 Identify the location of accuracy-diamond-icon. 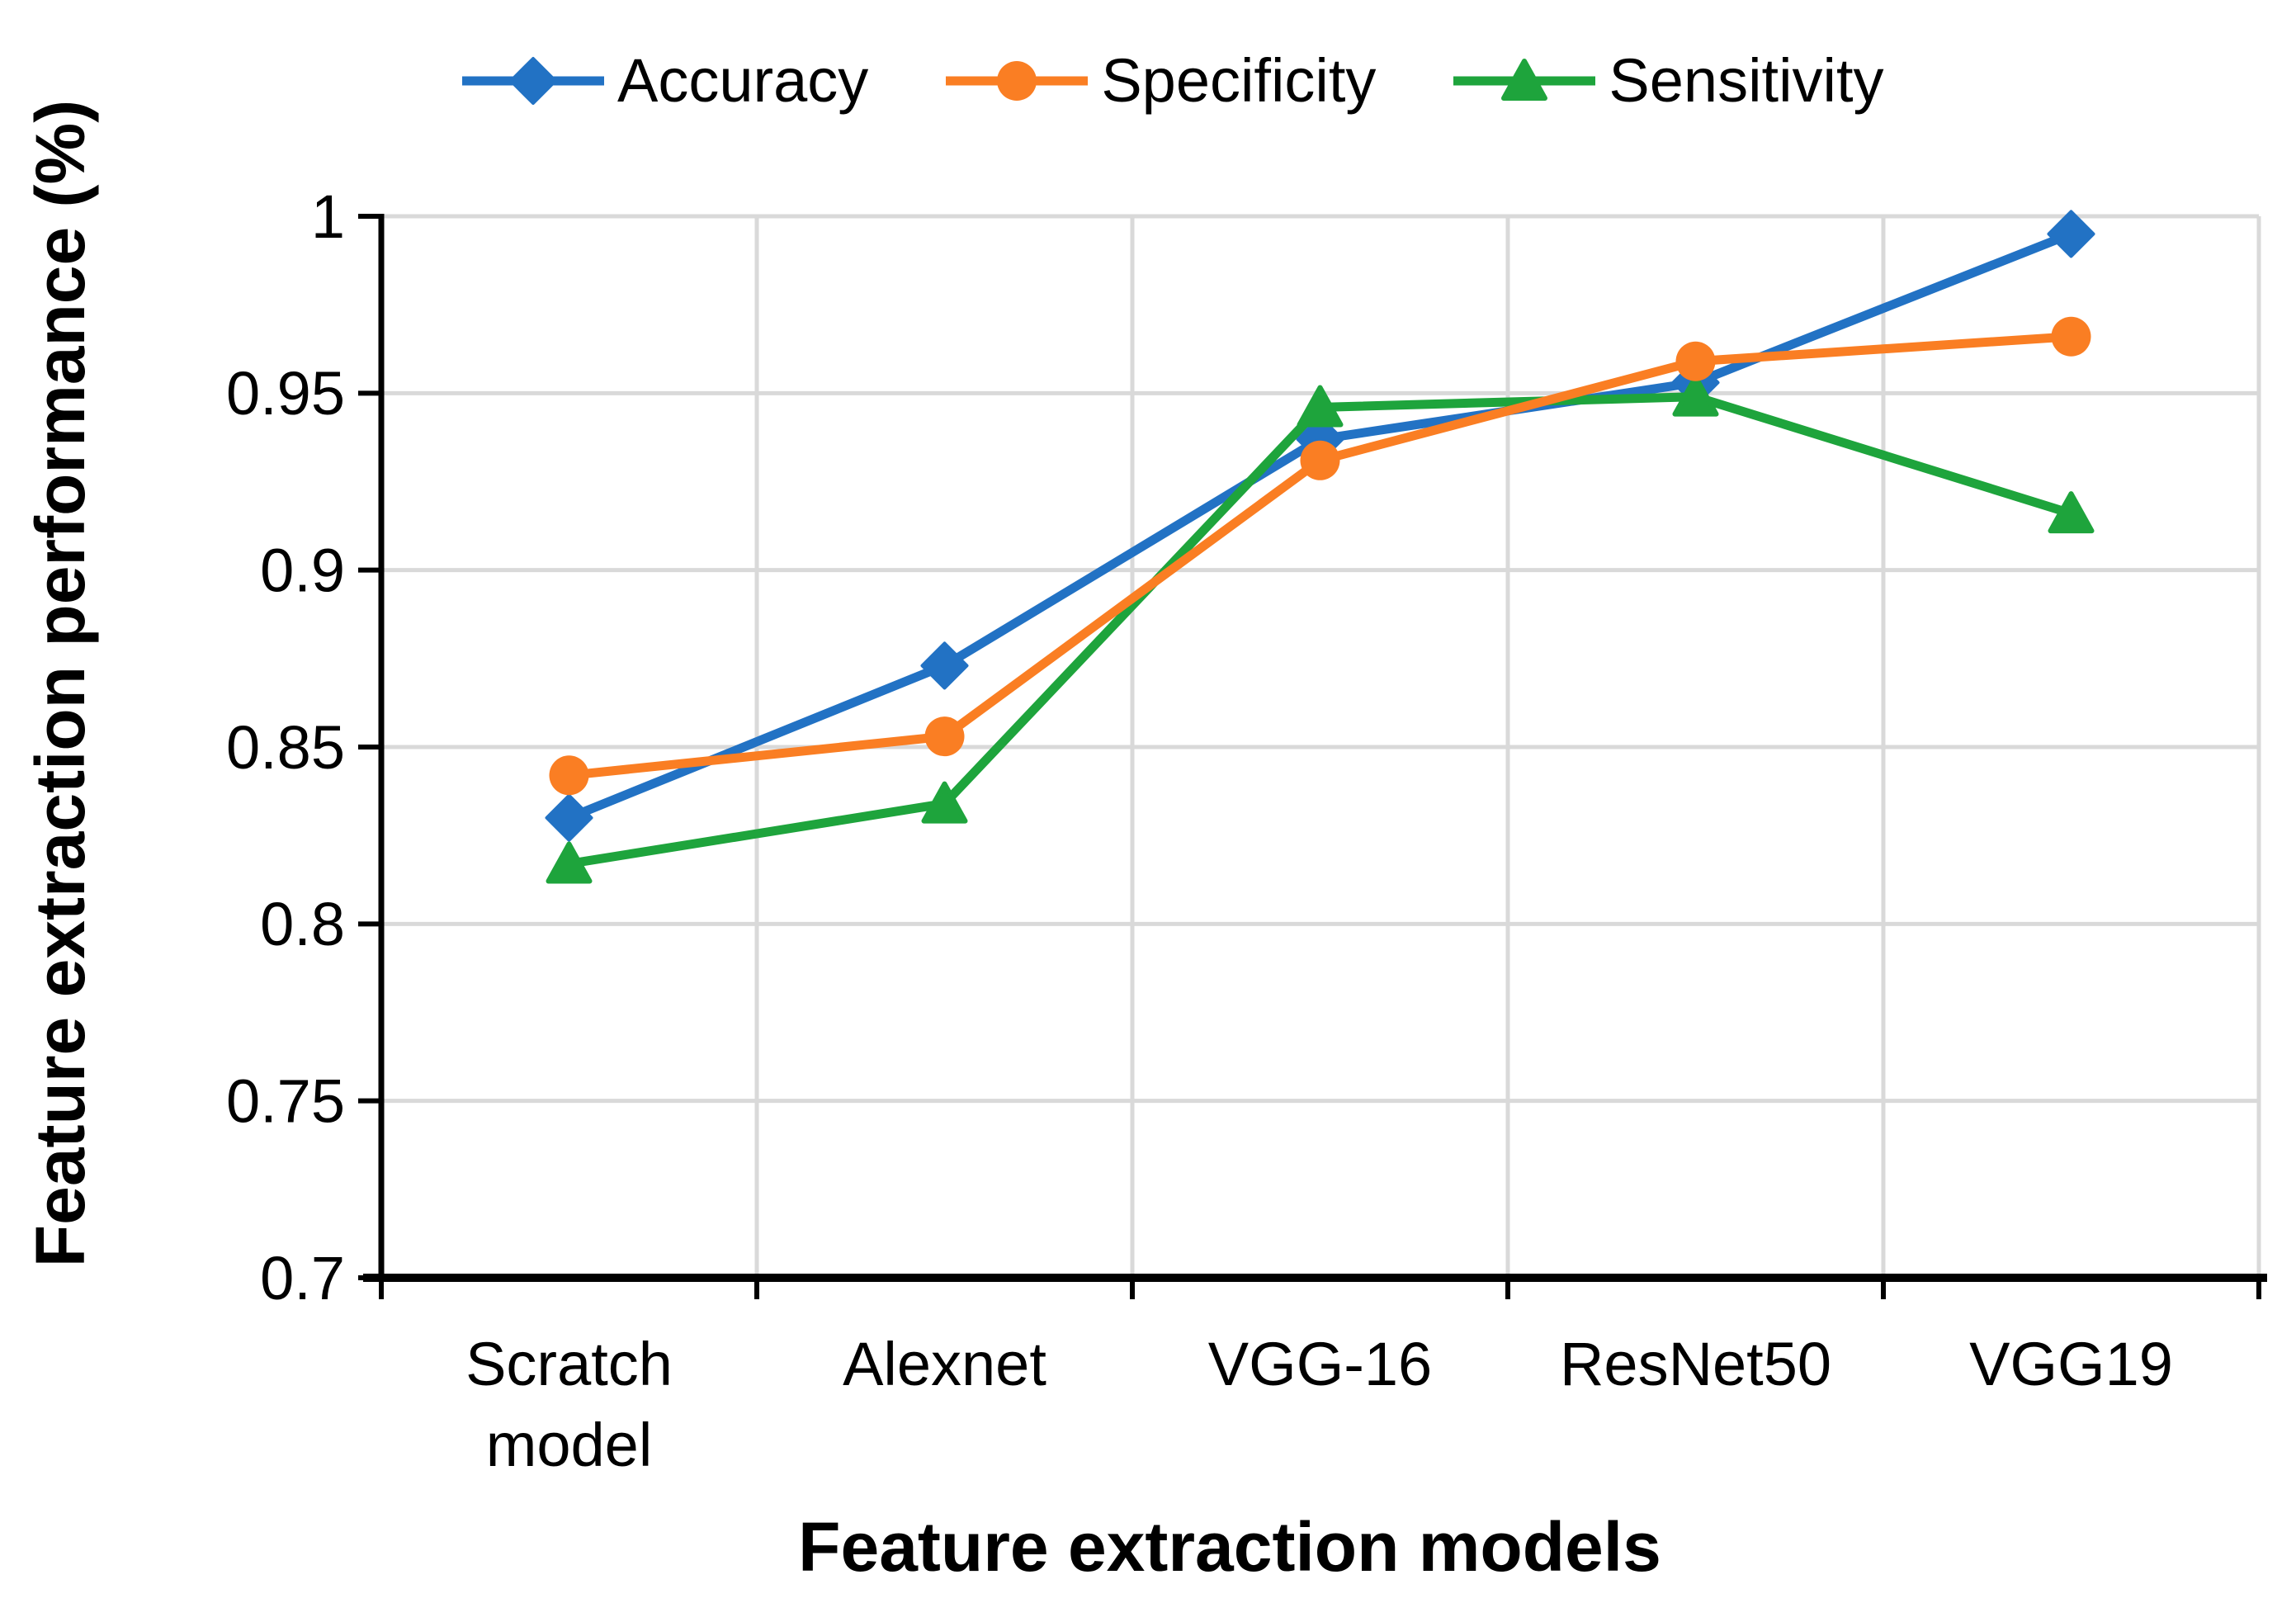
(533, 81).